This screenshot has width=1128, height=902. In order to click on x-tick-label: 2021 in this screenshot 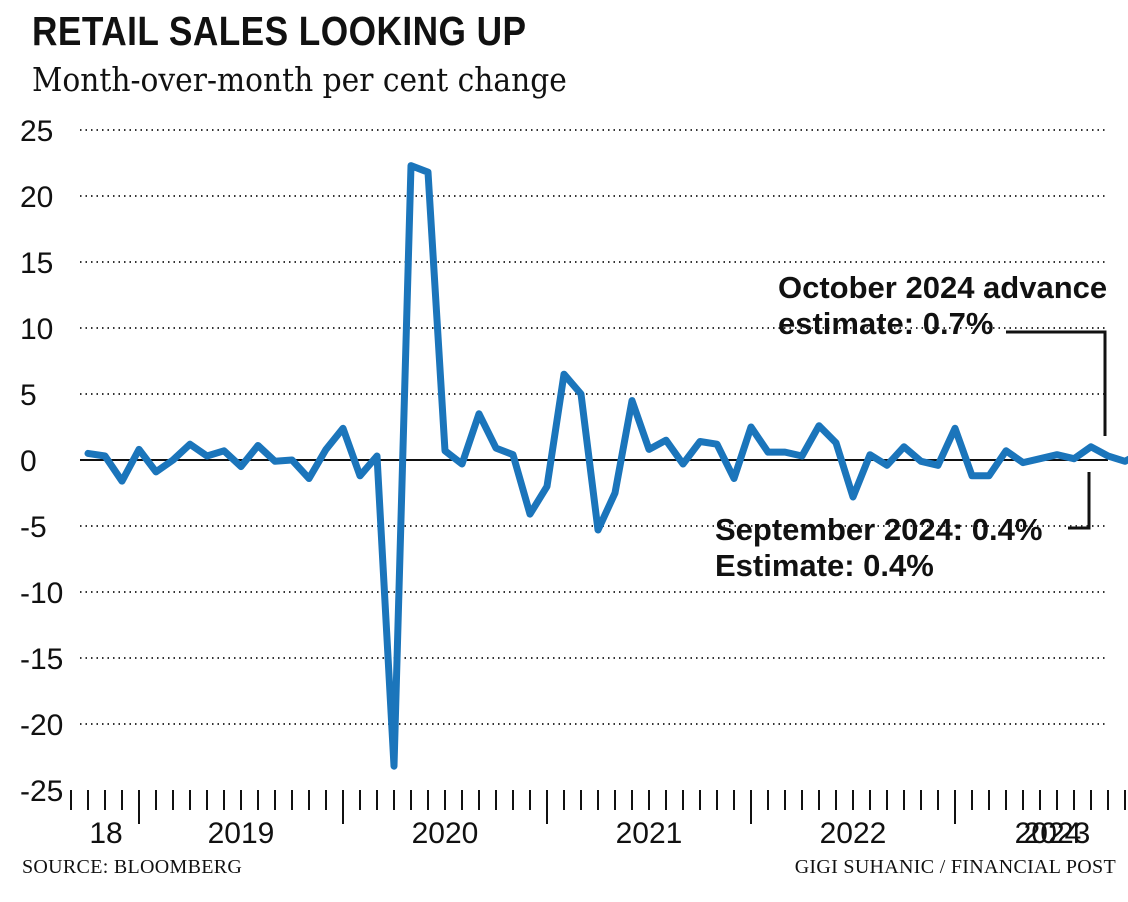, I will do `click(649, 833)`.